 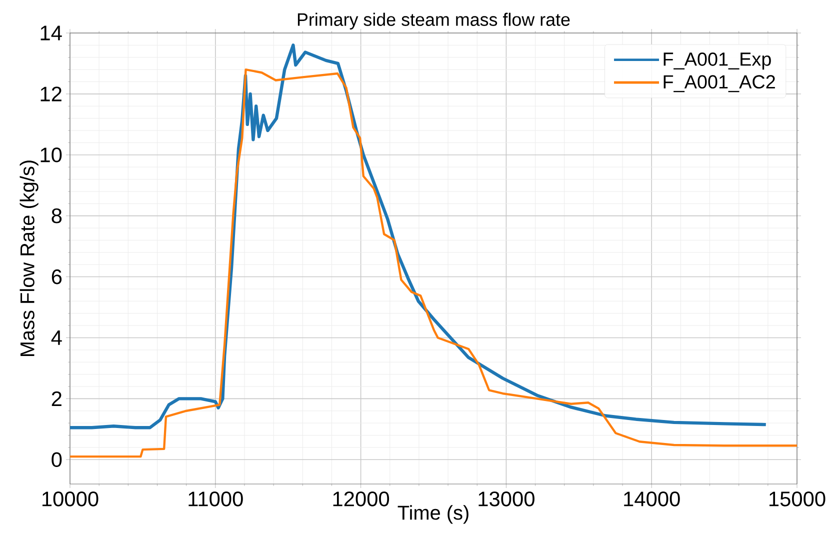 I want to click on legend-label: F_A001_Exp, so click(x=717, y=61).